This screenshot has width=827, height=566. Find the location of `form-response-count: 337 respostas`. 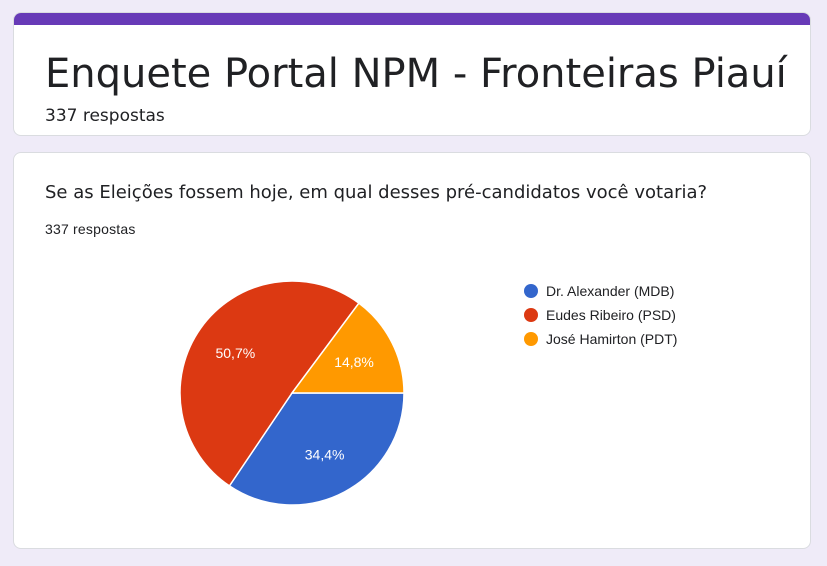

form-response-count: 337 respostas is located at coordinates (105, 116).